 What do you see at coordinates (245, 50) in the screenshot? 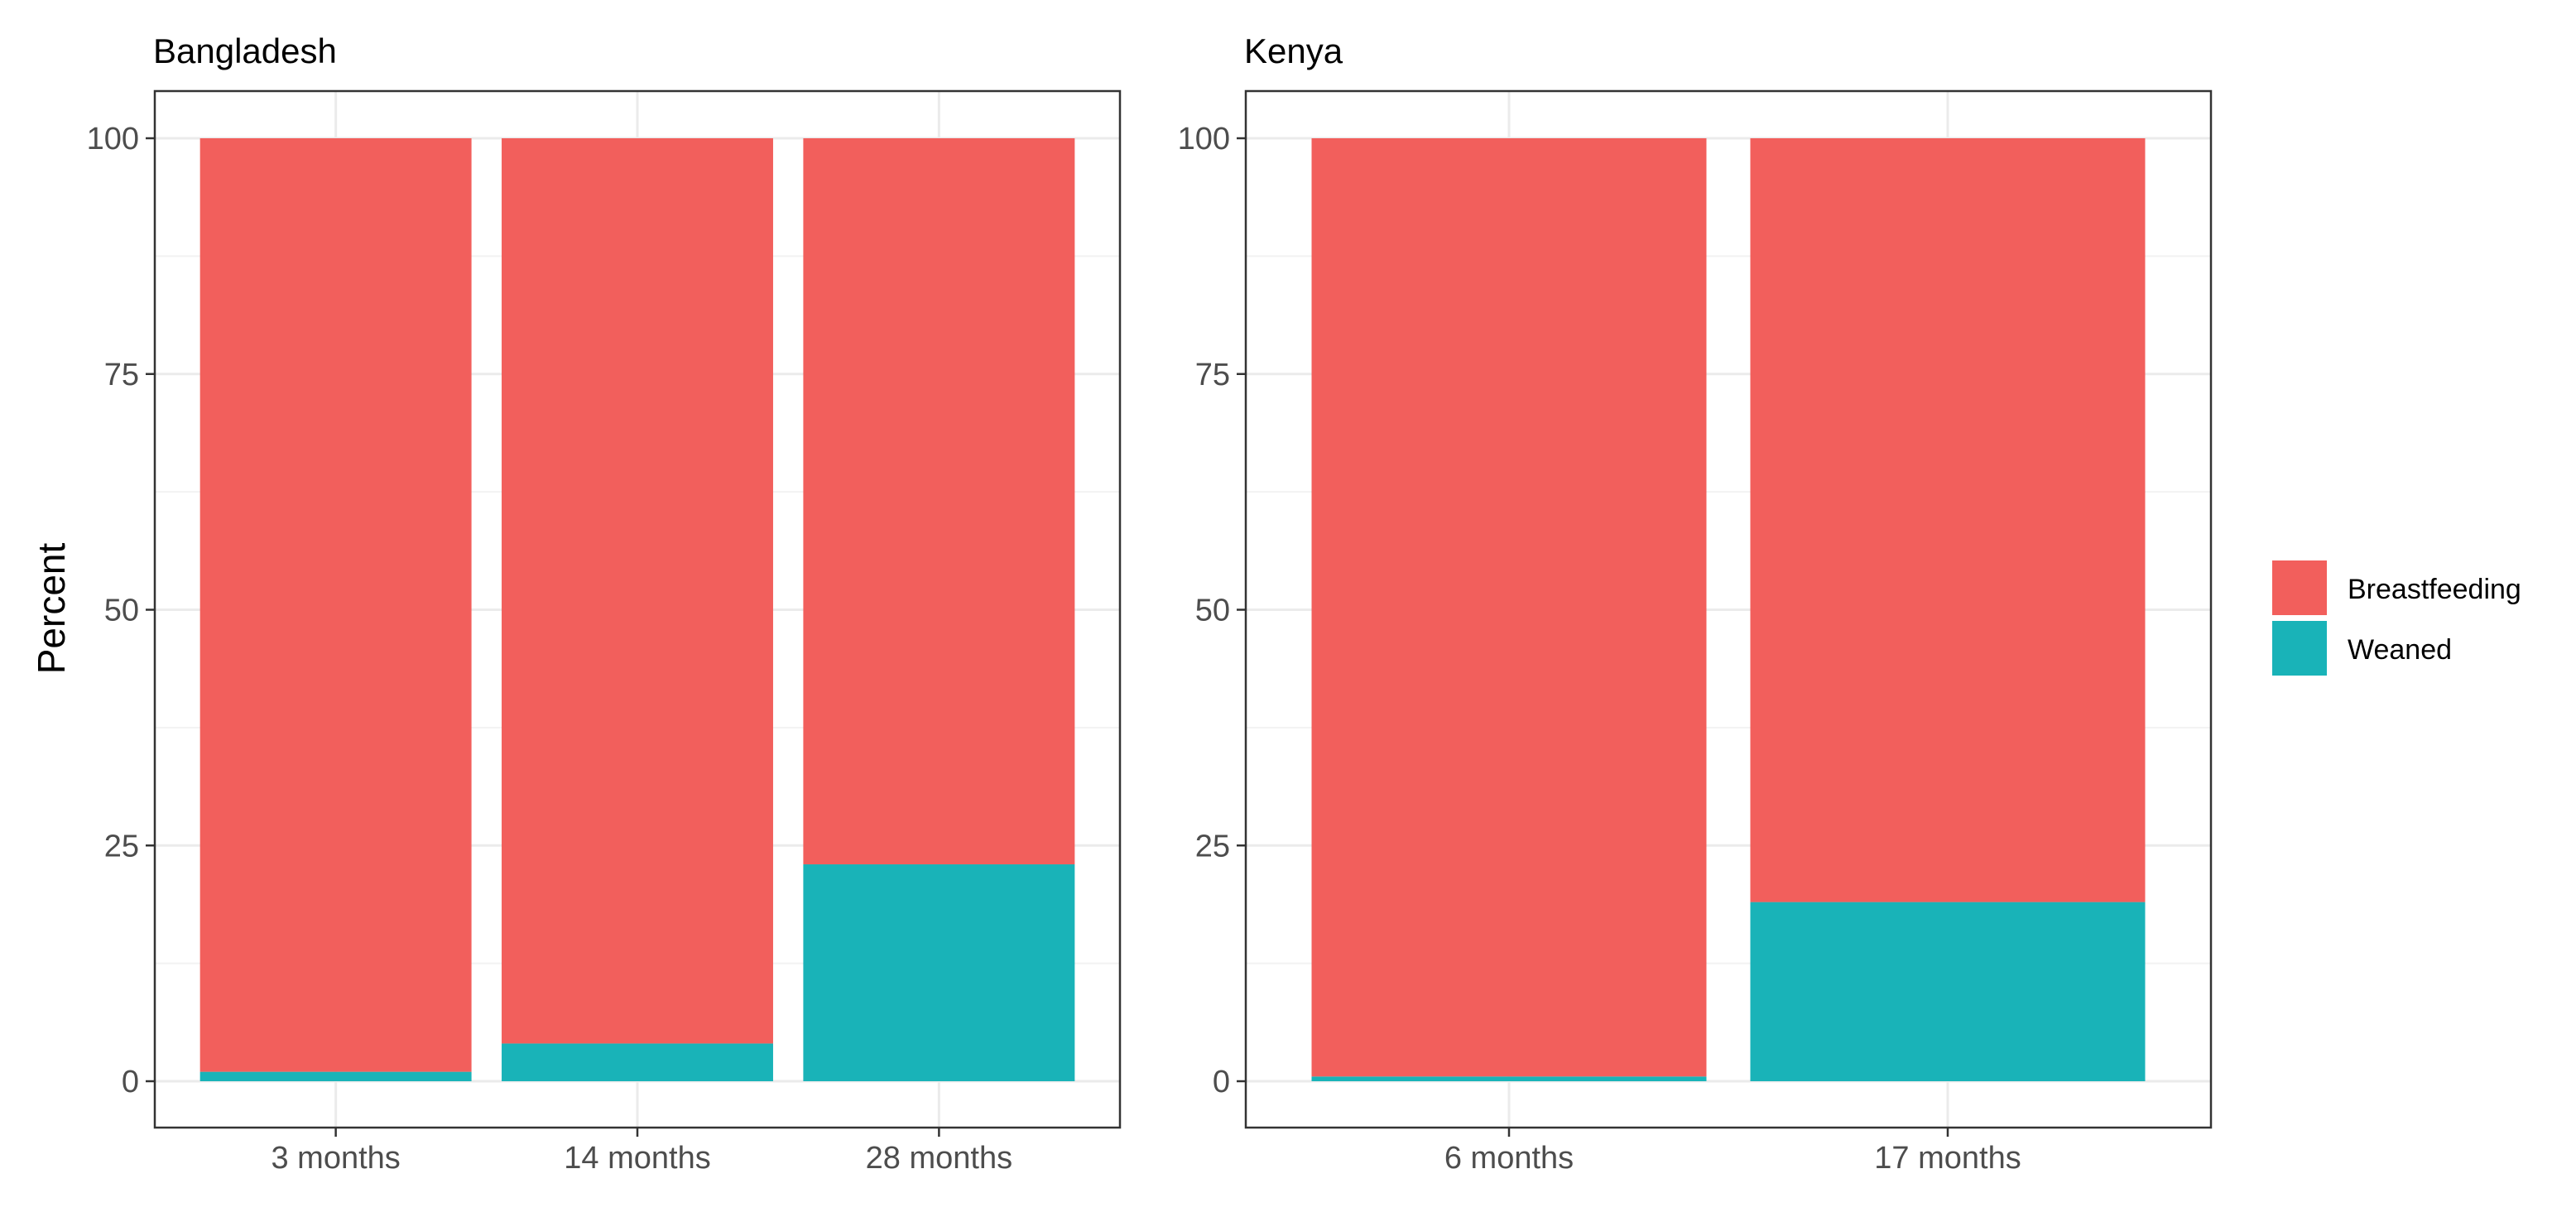
I see `panel-title: Bangladesh` at bounding box center [245, 50].